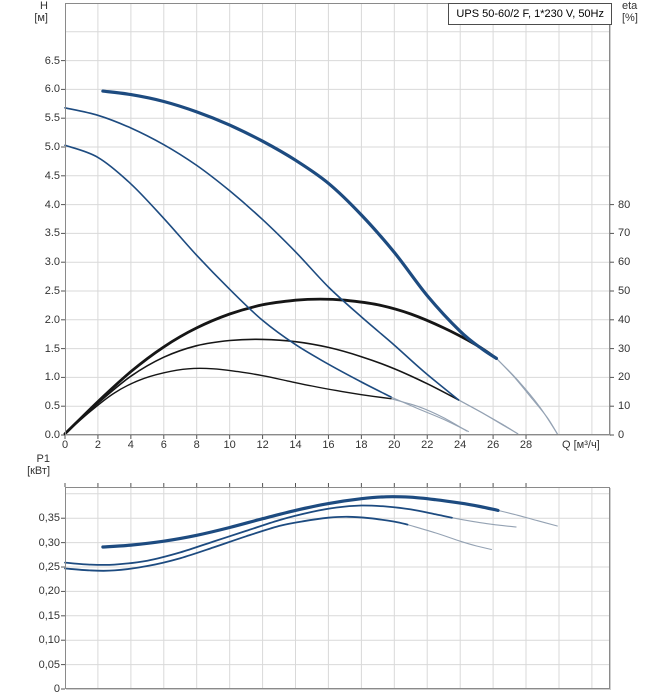  I want to click on tick-label: 80, so click(624, 204).